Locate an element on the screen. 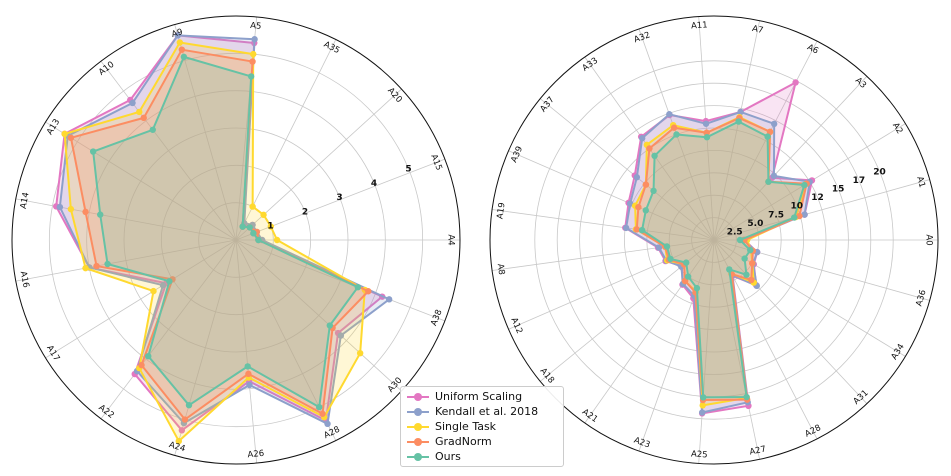  category-label: A19 is located at coordinates (501, 211).